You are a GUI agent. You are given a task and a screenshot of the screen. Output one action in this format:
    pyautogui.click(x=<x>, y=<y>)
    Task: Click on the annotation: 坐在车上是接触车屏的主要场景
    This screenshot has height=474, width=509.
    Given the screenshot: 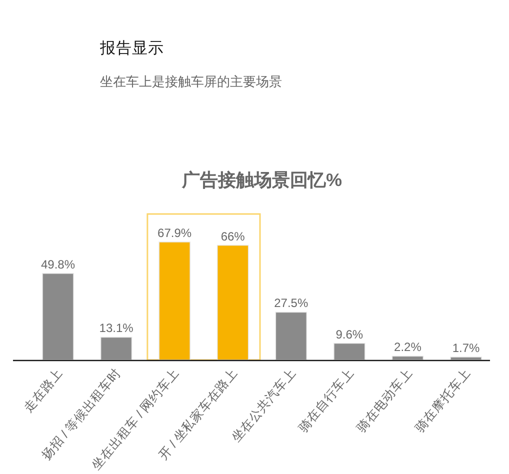 What is the action you would take?
    pyautogui.click(x=191, y=81)
    